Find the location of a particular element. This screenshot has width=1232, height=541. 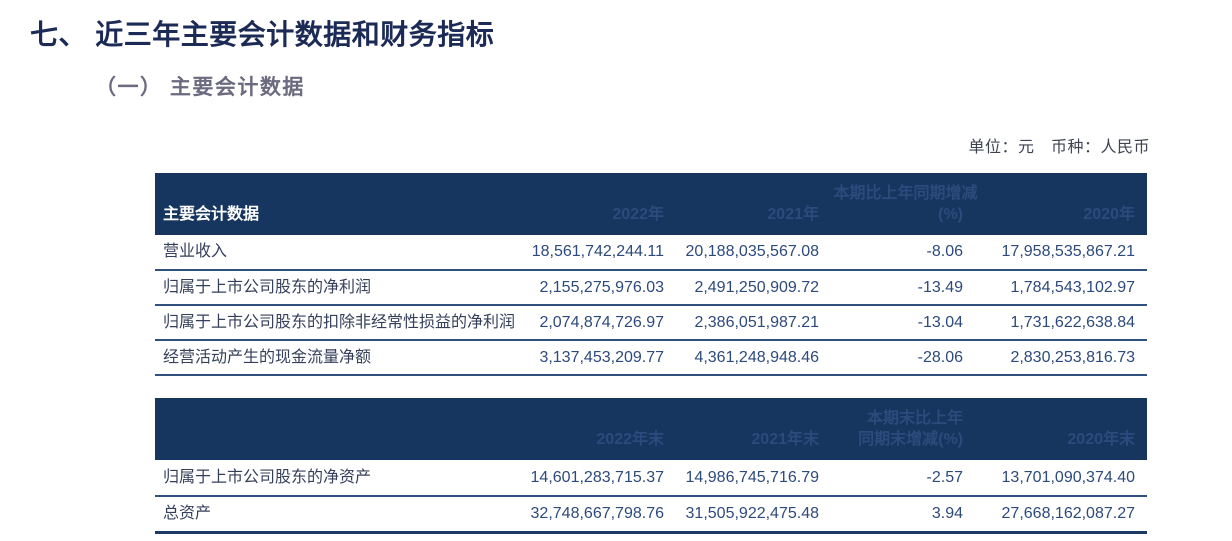

value-2022-end: 14,601,283,715.37 is located at coordinates (594, 478).